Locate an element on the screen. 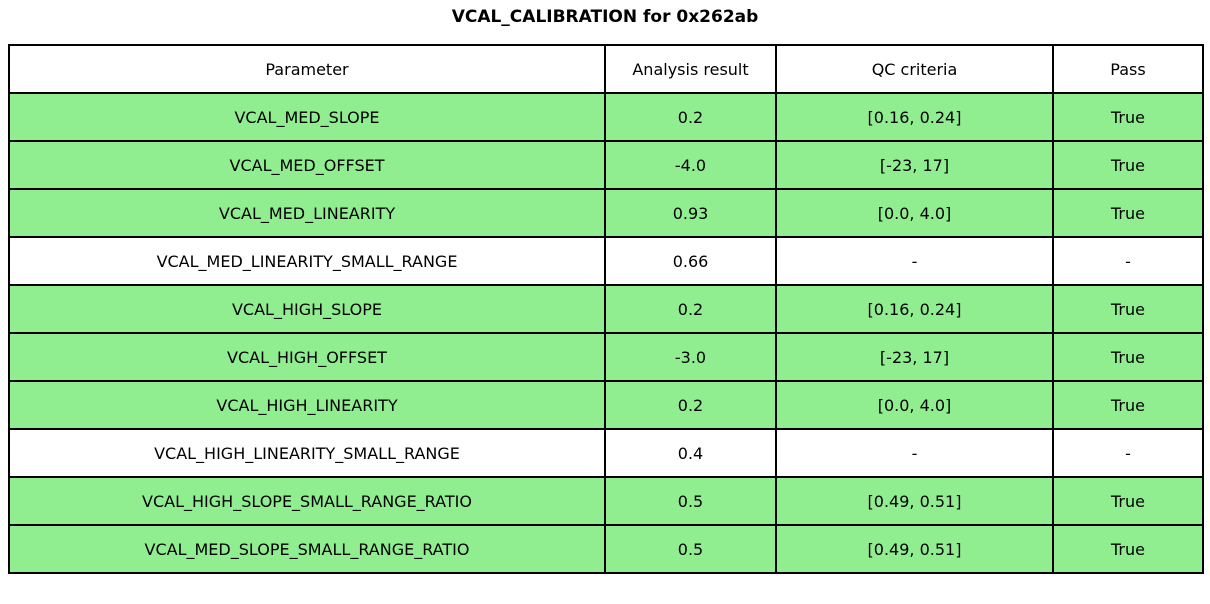  analysis-result-cell: 0.93 is located at coordinates (690, 213).